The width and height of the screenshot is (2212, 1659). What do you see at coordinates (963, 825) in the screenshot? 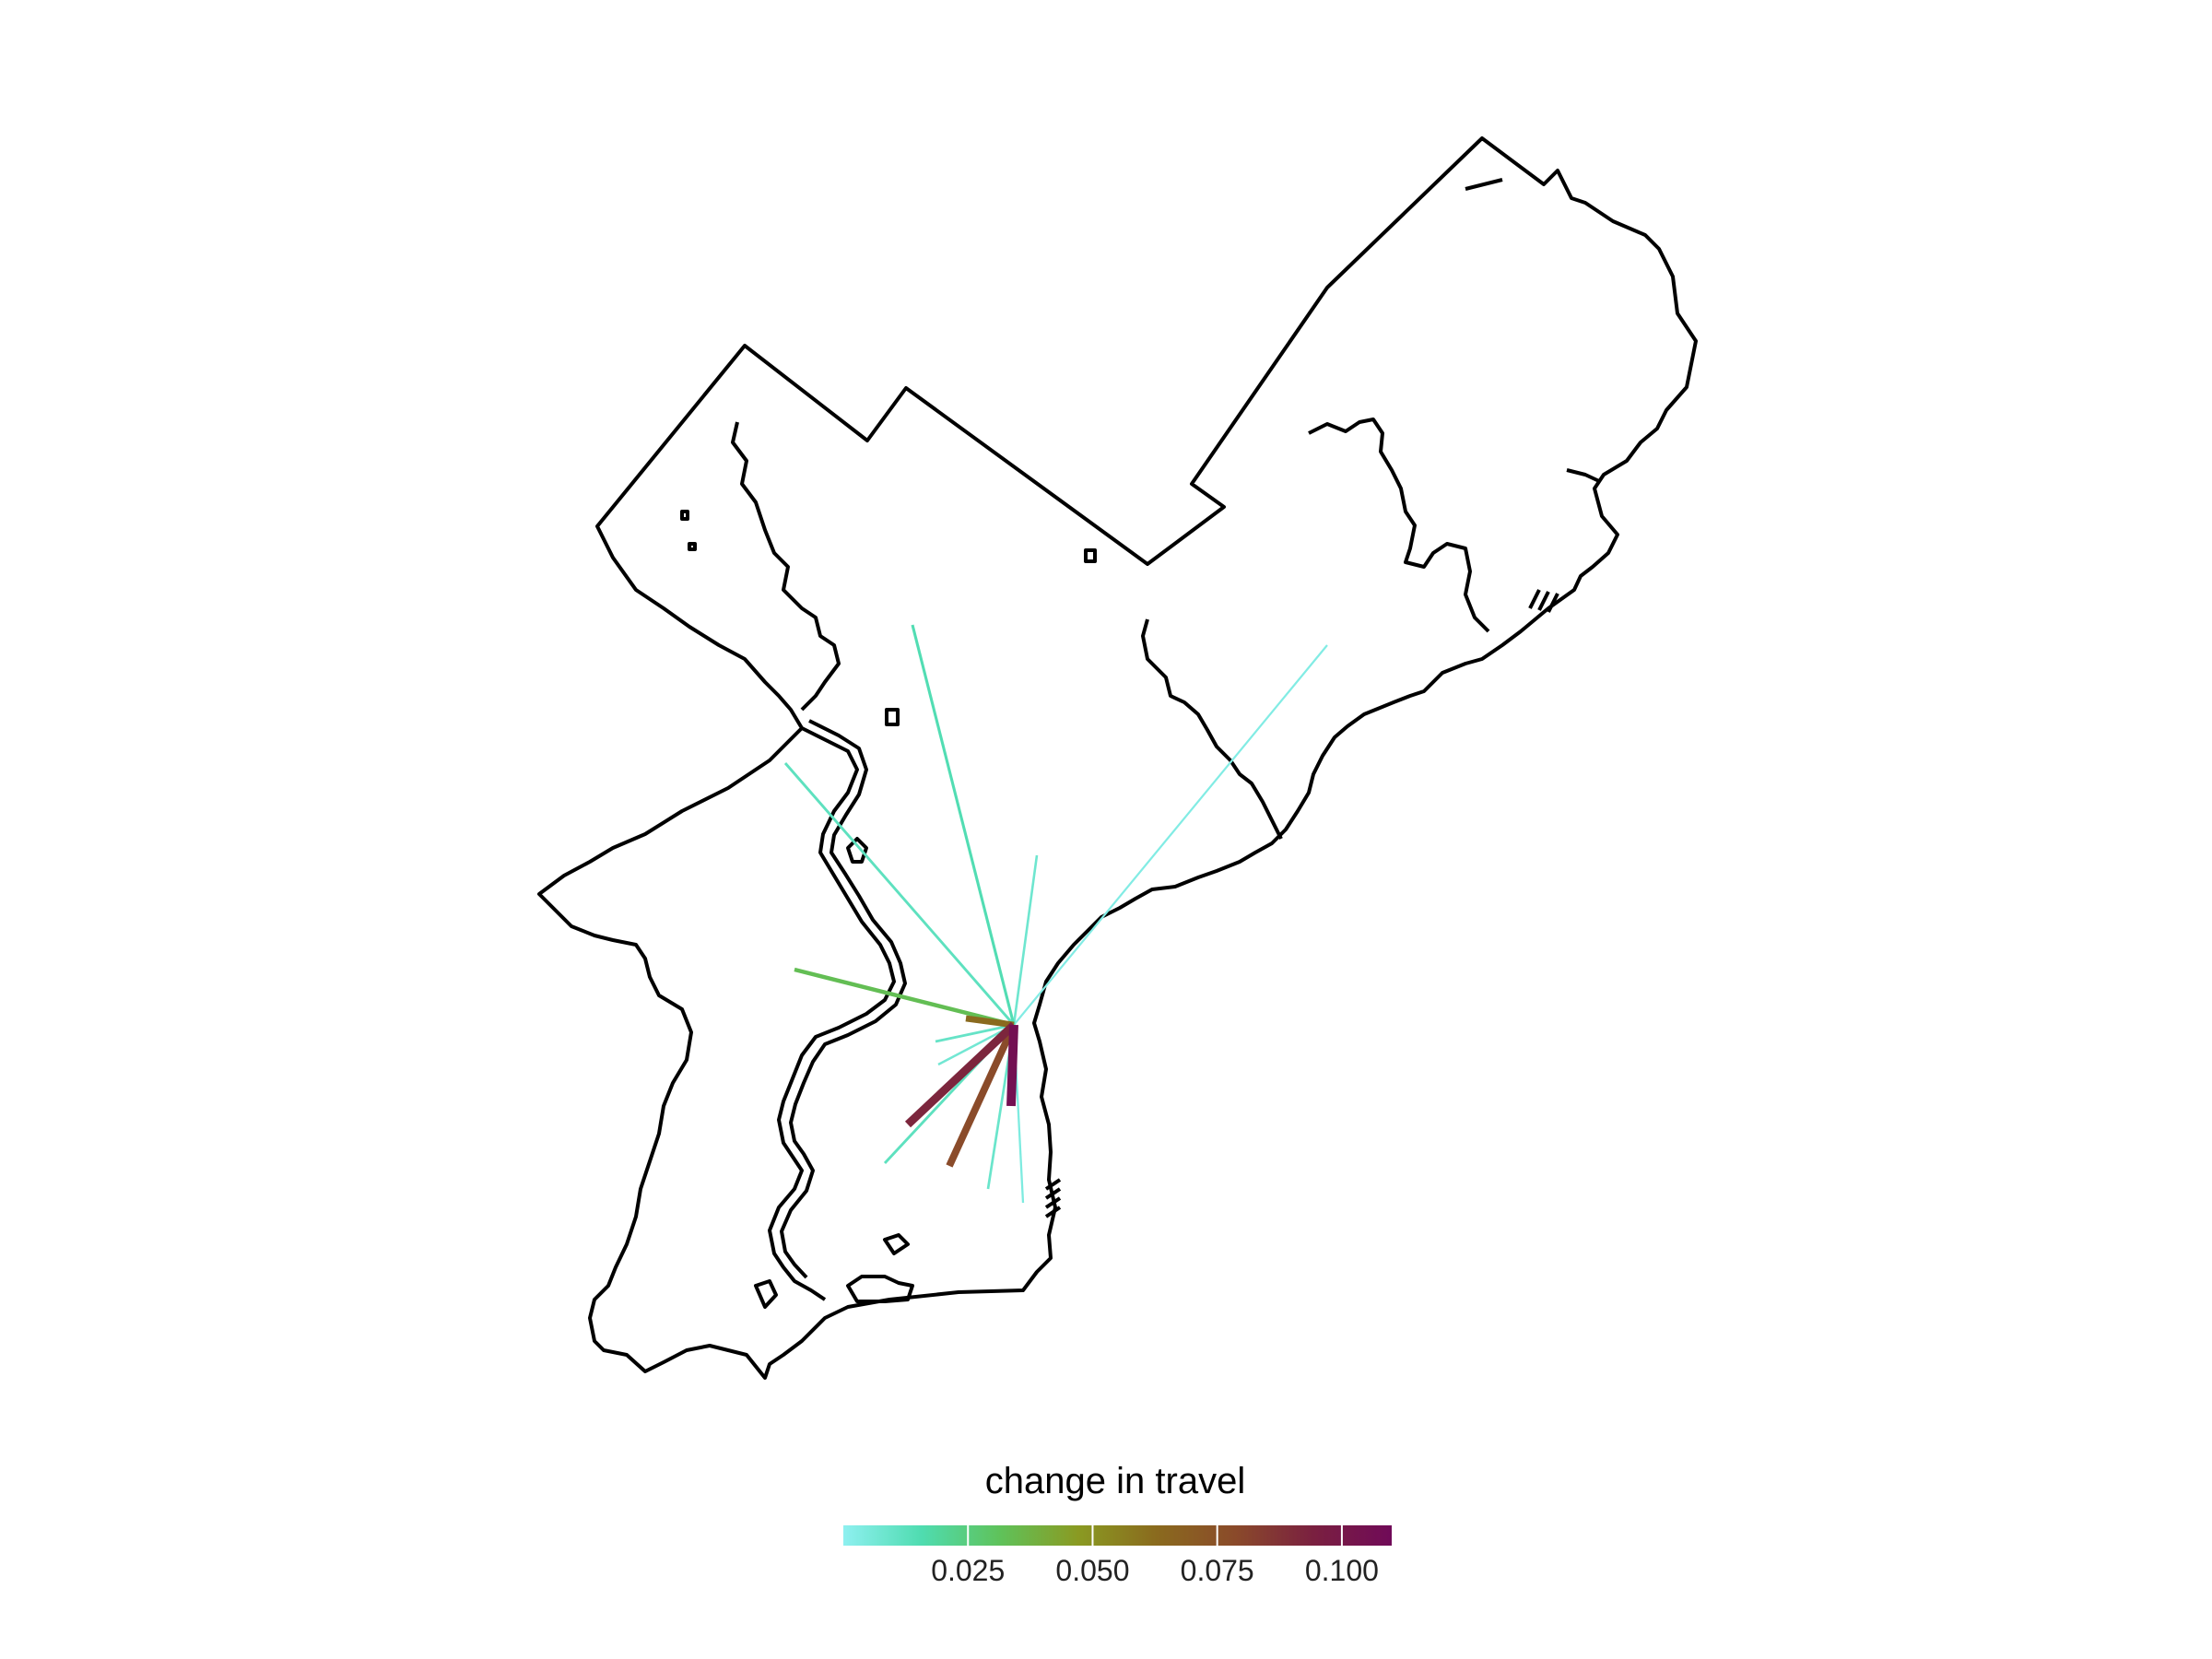
I see `flow-line-north` at bounding box center [963, 825].